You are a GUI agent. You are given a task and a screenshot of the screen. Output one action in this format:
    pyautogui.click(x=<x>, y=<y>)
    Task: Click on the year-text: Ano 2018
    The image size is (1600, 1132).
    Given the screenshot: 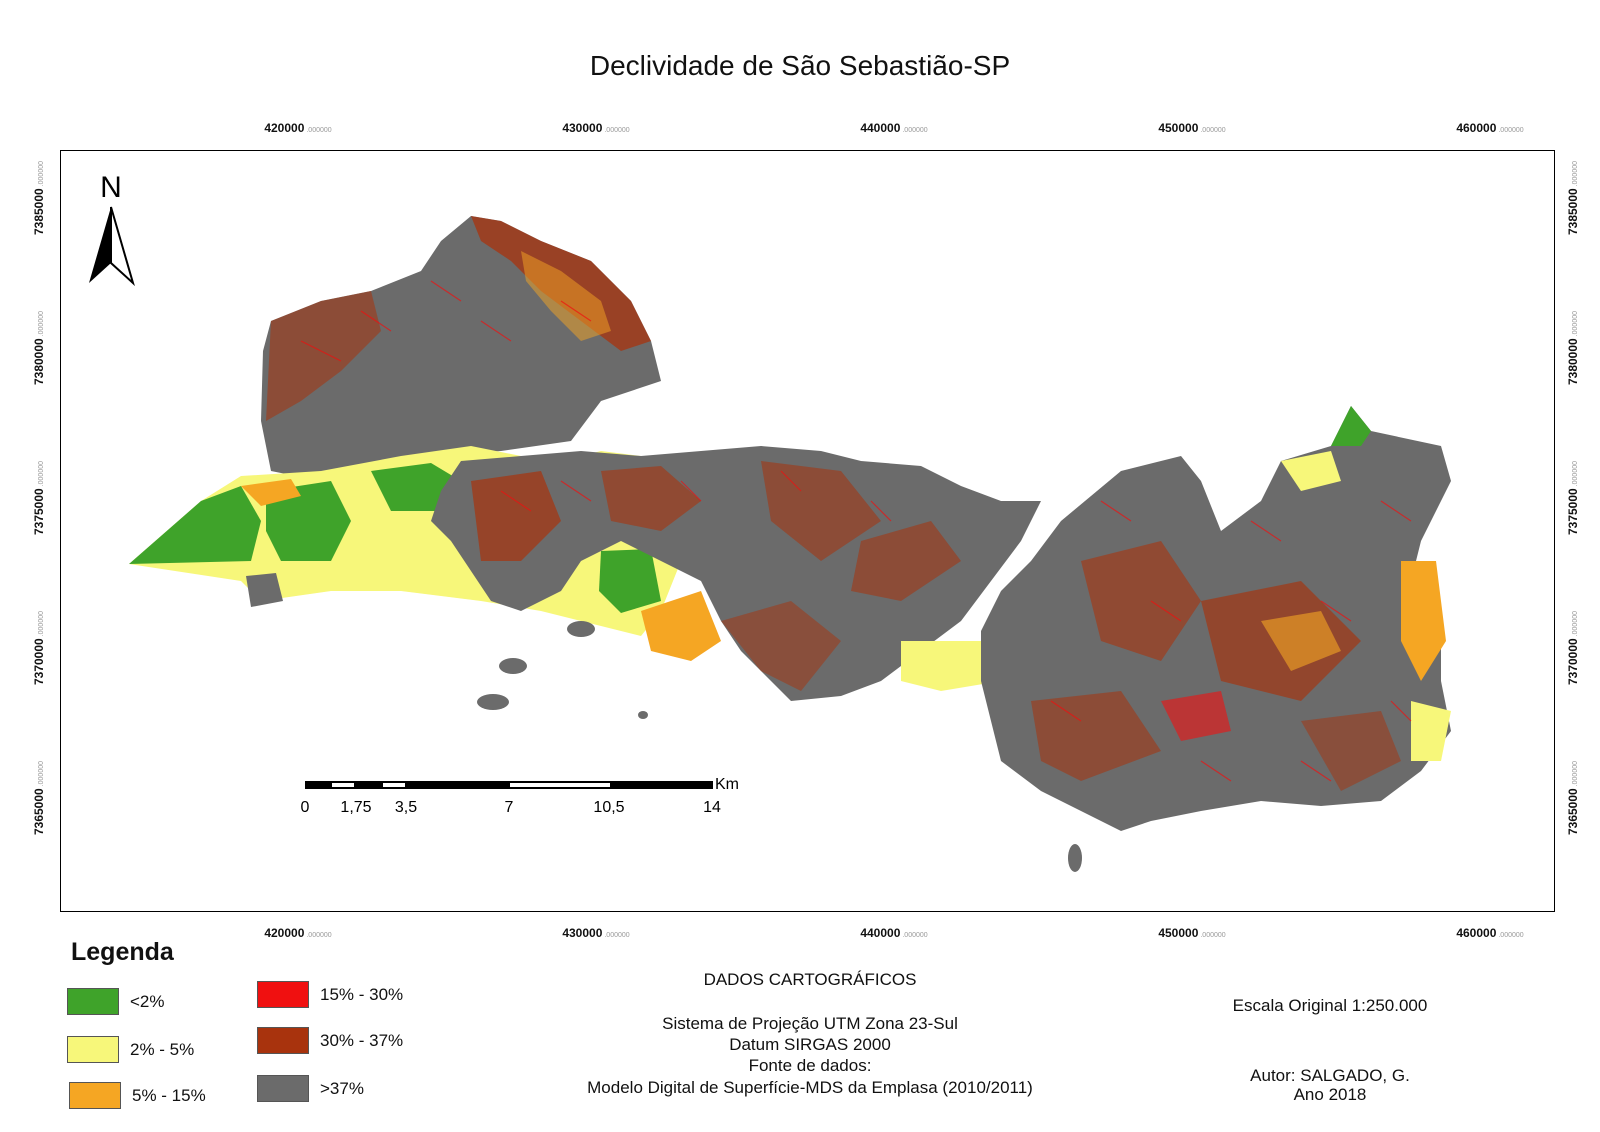 What is the action you would take?
    pyautogui.click(x=1330, y=1094)
    